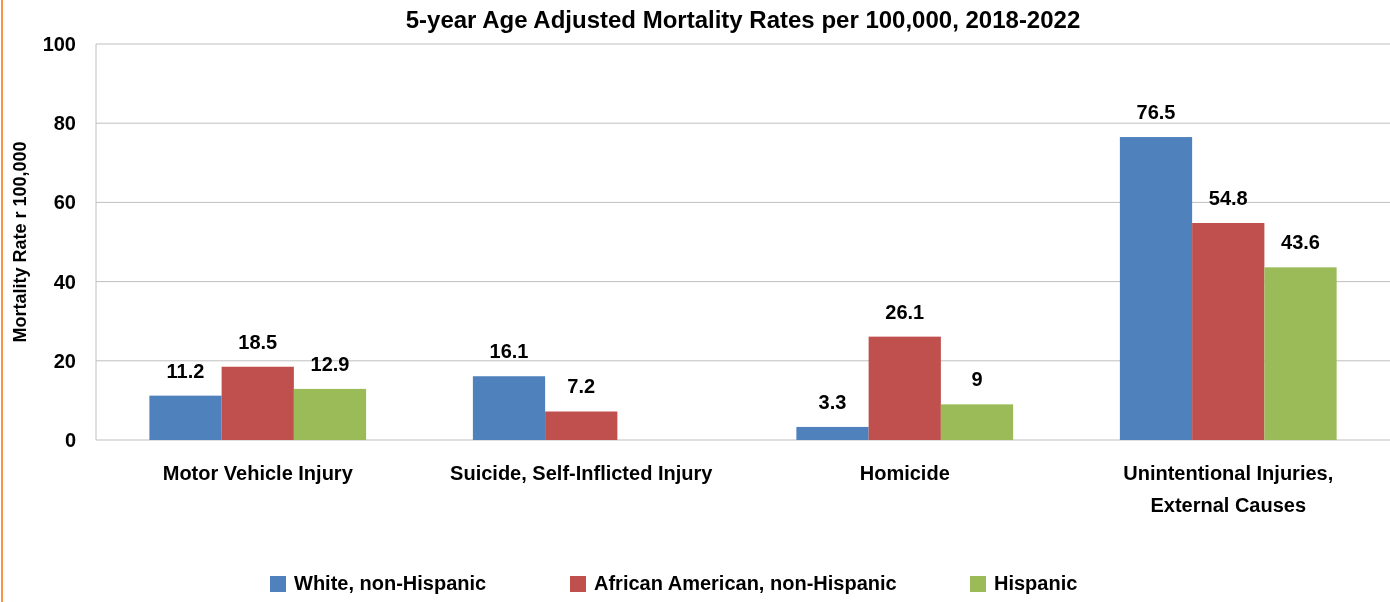 The image size is (1390, 602). I want to click on legend-label: Hispanic, so click(1036, 583).